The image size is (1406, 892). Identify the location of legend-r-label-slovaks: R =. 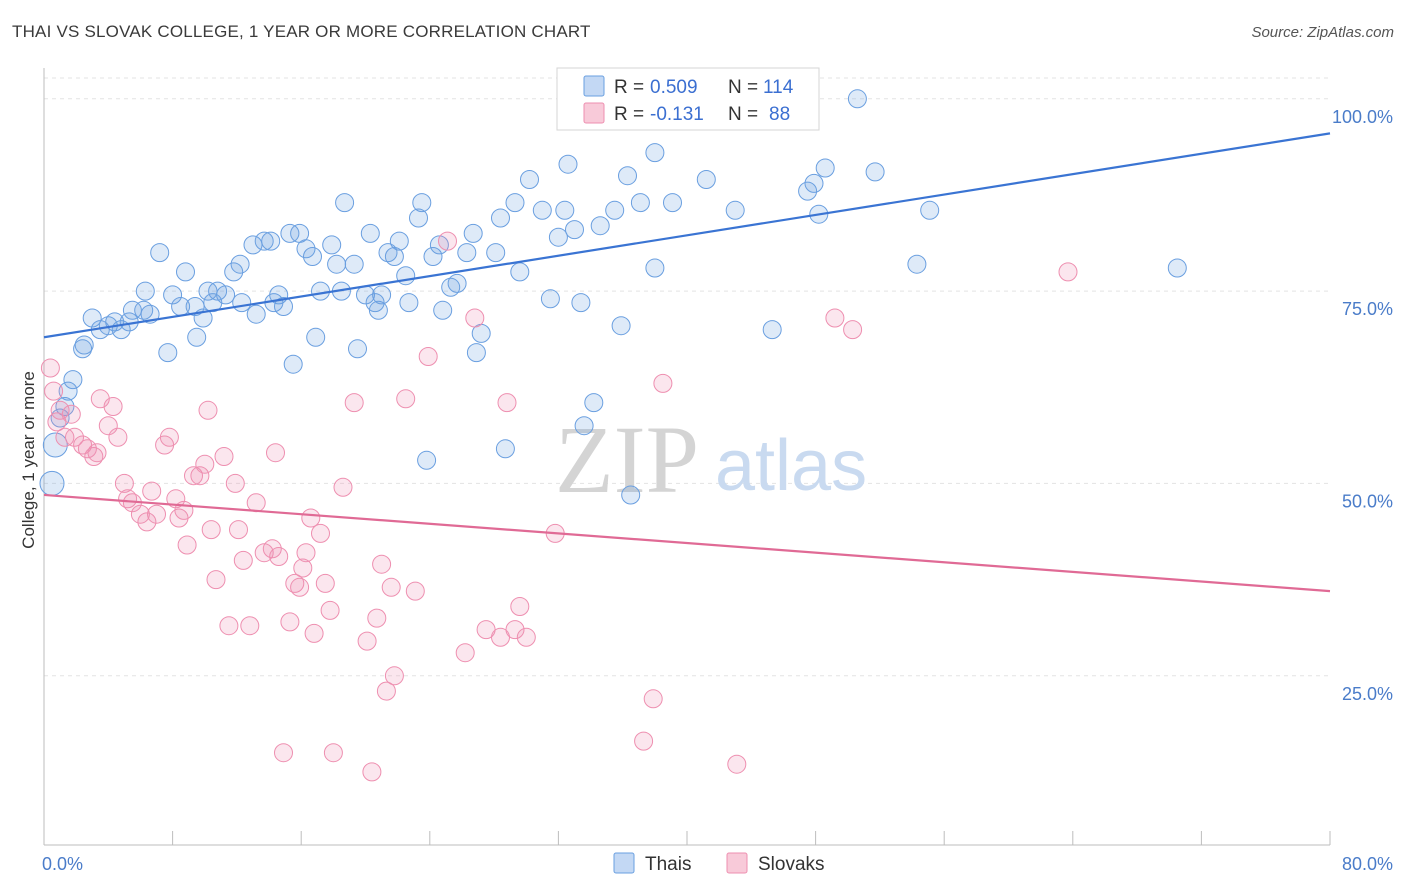
(629, 114).